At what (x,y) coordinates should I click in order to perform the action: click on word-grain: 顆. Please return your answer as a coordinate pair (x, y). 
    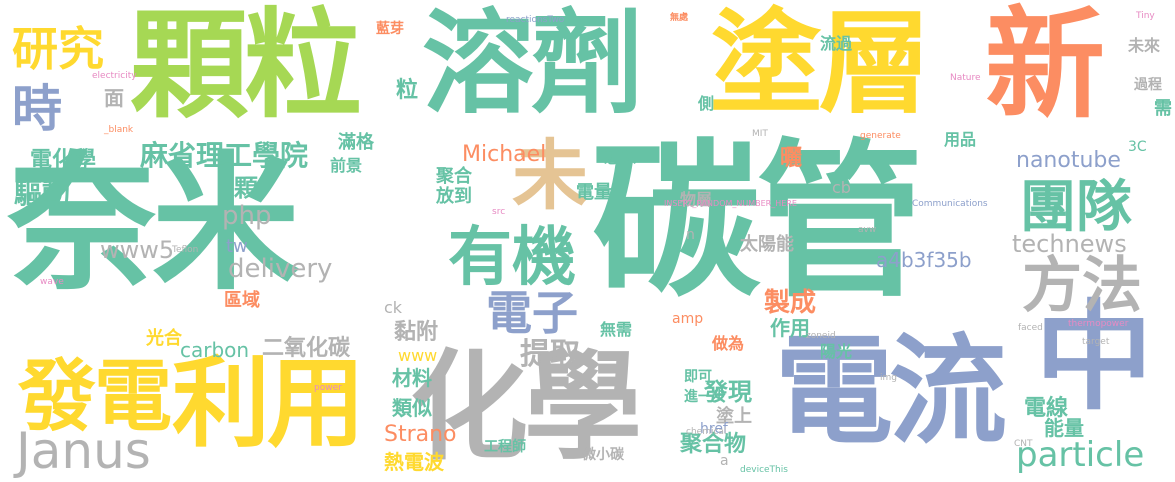
    Looking at the image, I should click on (246, 188).